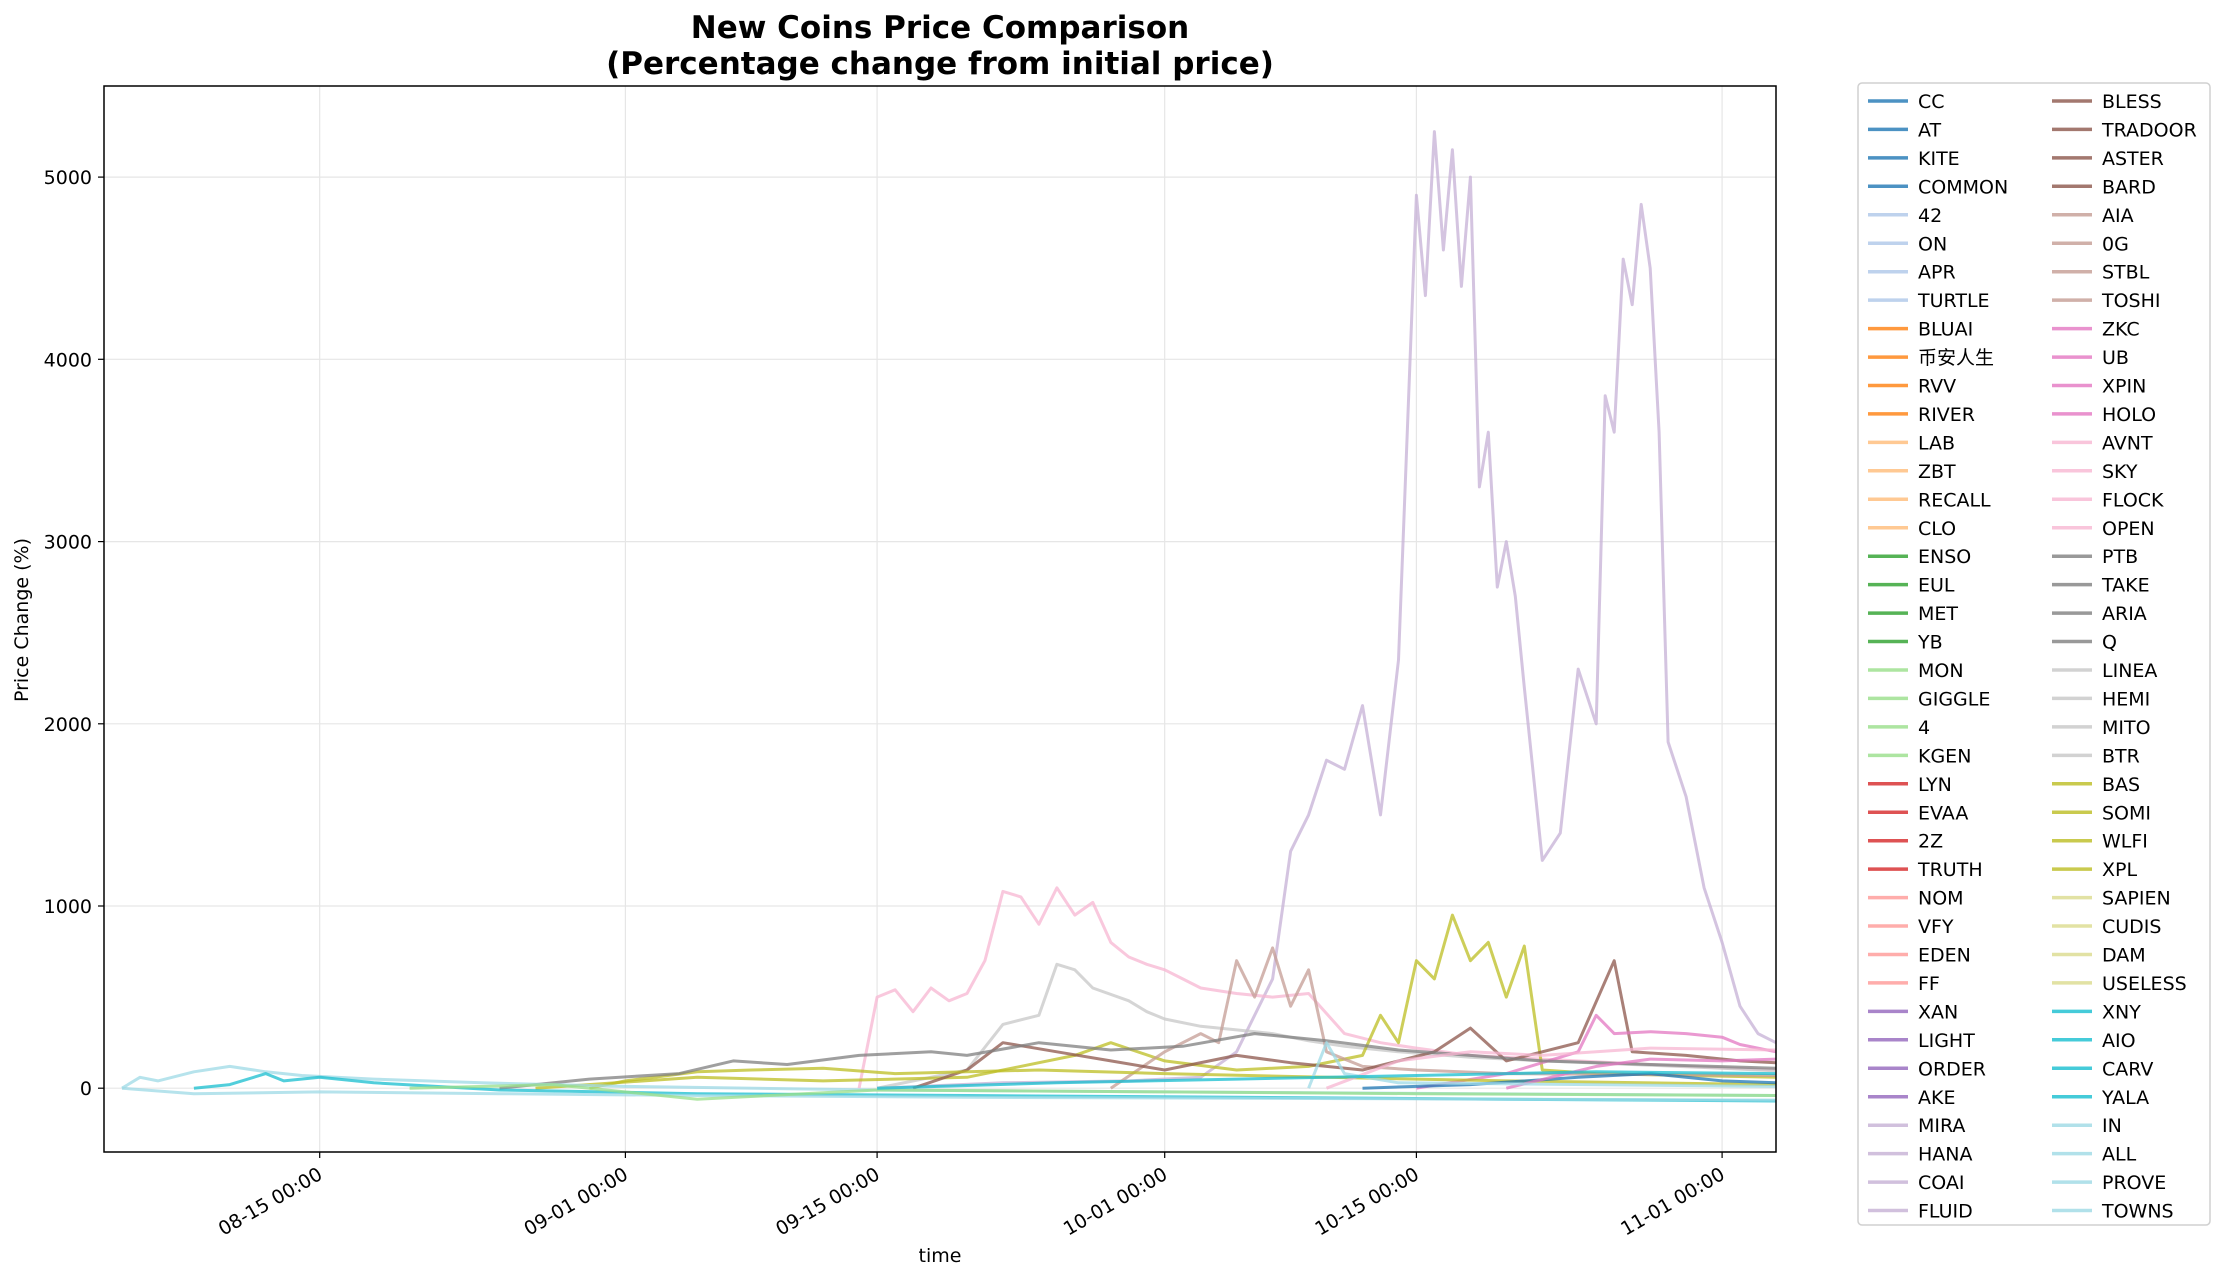 The height and width of the screenshot is (1279, 2222). Describe the element at coordinates (1944, 557) in the screenshot. I see `legend-label: ENSO` at that location.